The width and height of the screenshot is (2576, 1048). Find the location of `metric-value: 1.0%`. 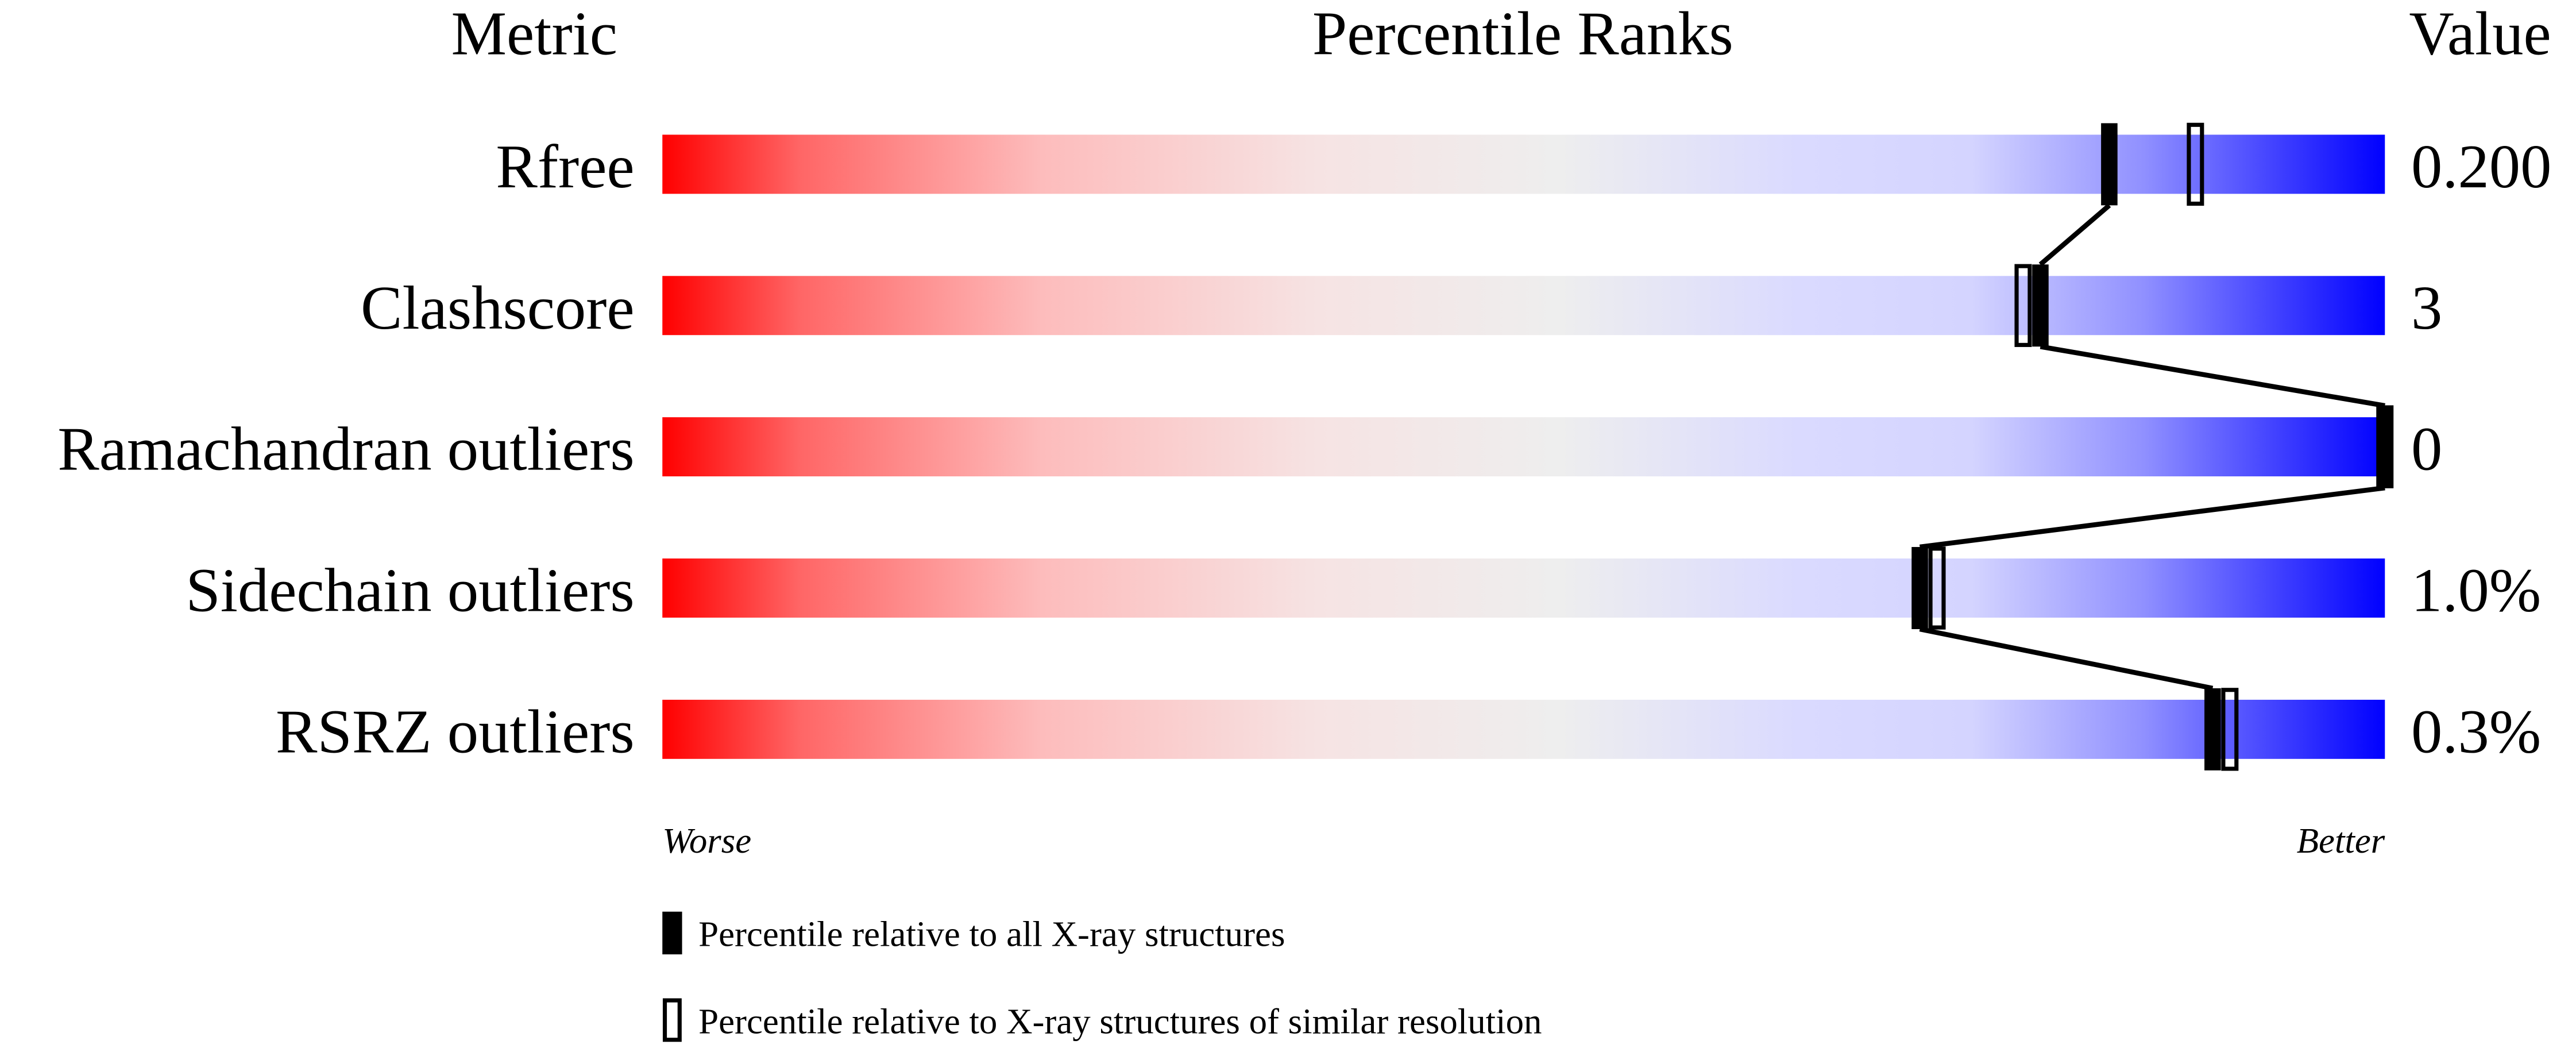

metric-value: 1.0% is located at coordinates (2476, 590).